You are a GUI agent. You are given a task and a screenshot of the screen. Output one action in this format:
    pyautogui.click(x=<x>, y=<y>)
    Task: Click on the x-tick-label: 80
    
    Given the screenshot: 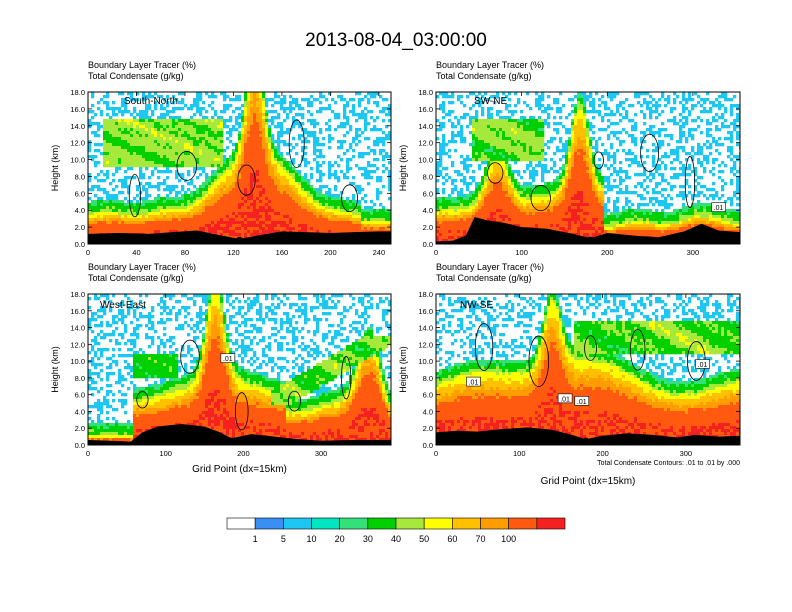 What is the action you would take?
    pyautogui.click(x=185, y=252)
    